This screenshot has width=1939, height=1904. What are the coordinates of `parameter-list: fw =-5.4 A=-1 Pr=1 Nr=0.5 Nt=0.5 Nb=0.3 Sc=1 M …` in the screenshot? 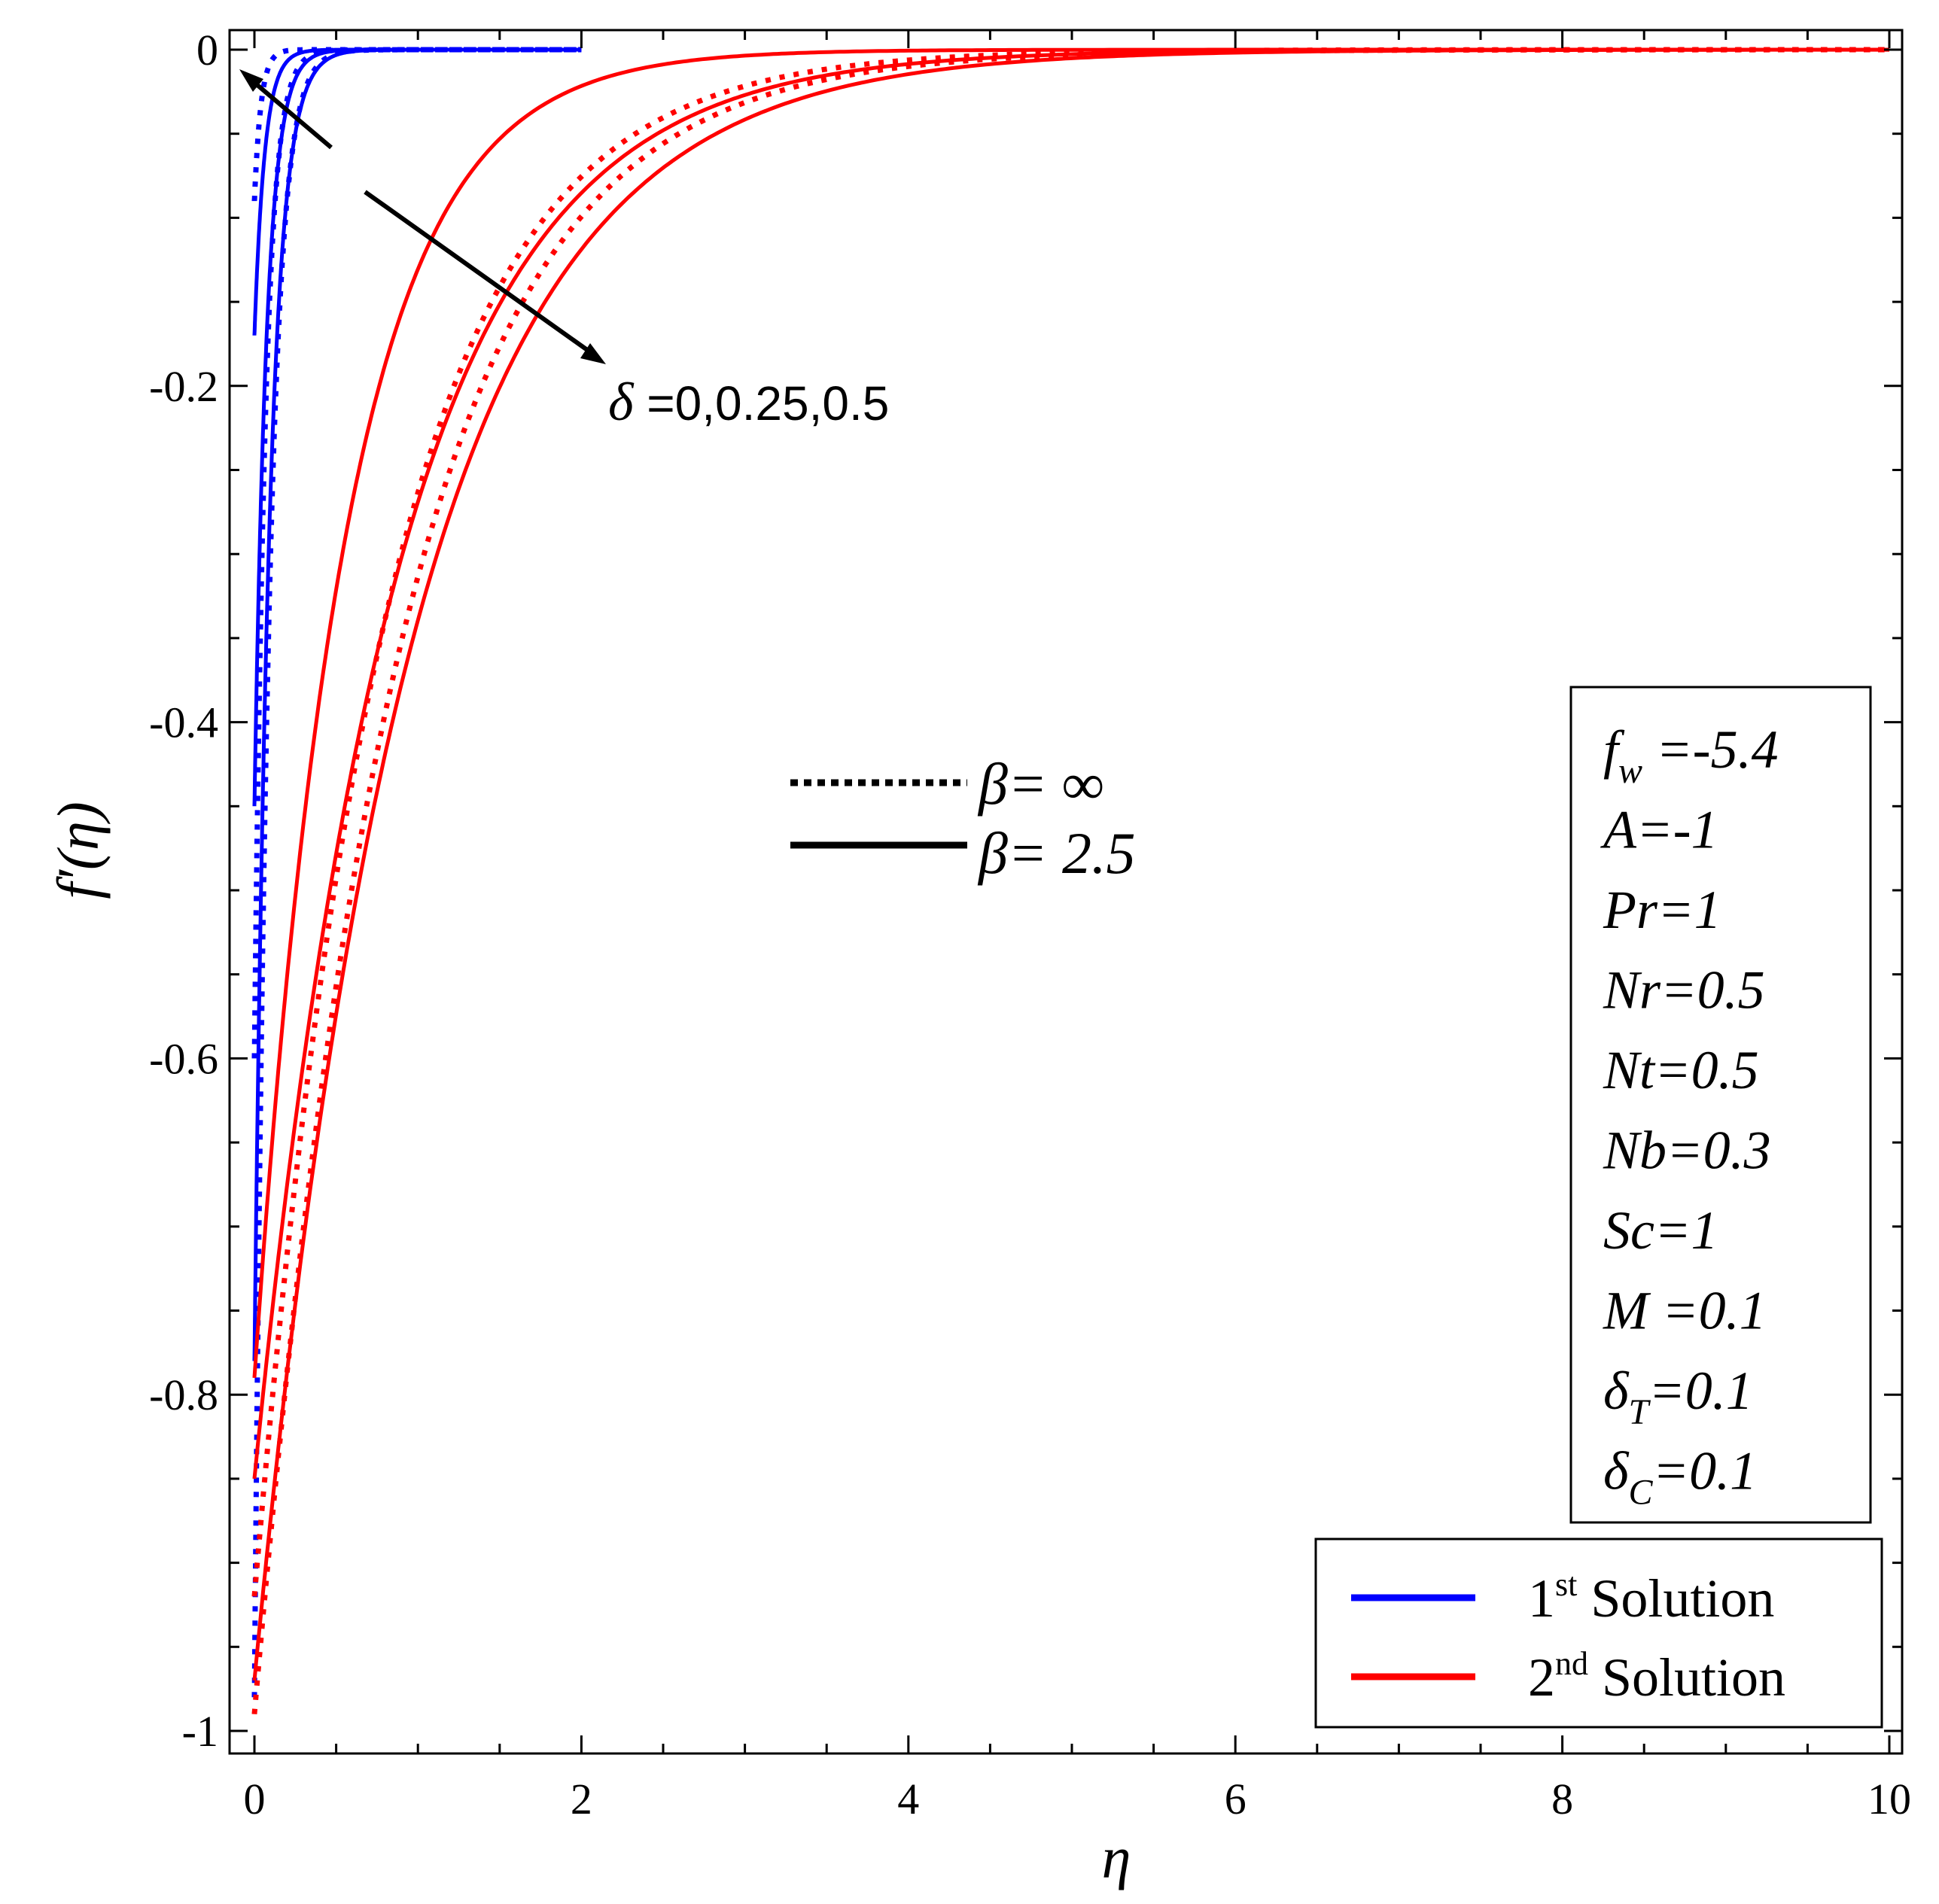 It's located at (1689, 1116).